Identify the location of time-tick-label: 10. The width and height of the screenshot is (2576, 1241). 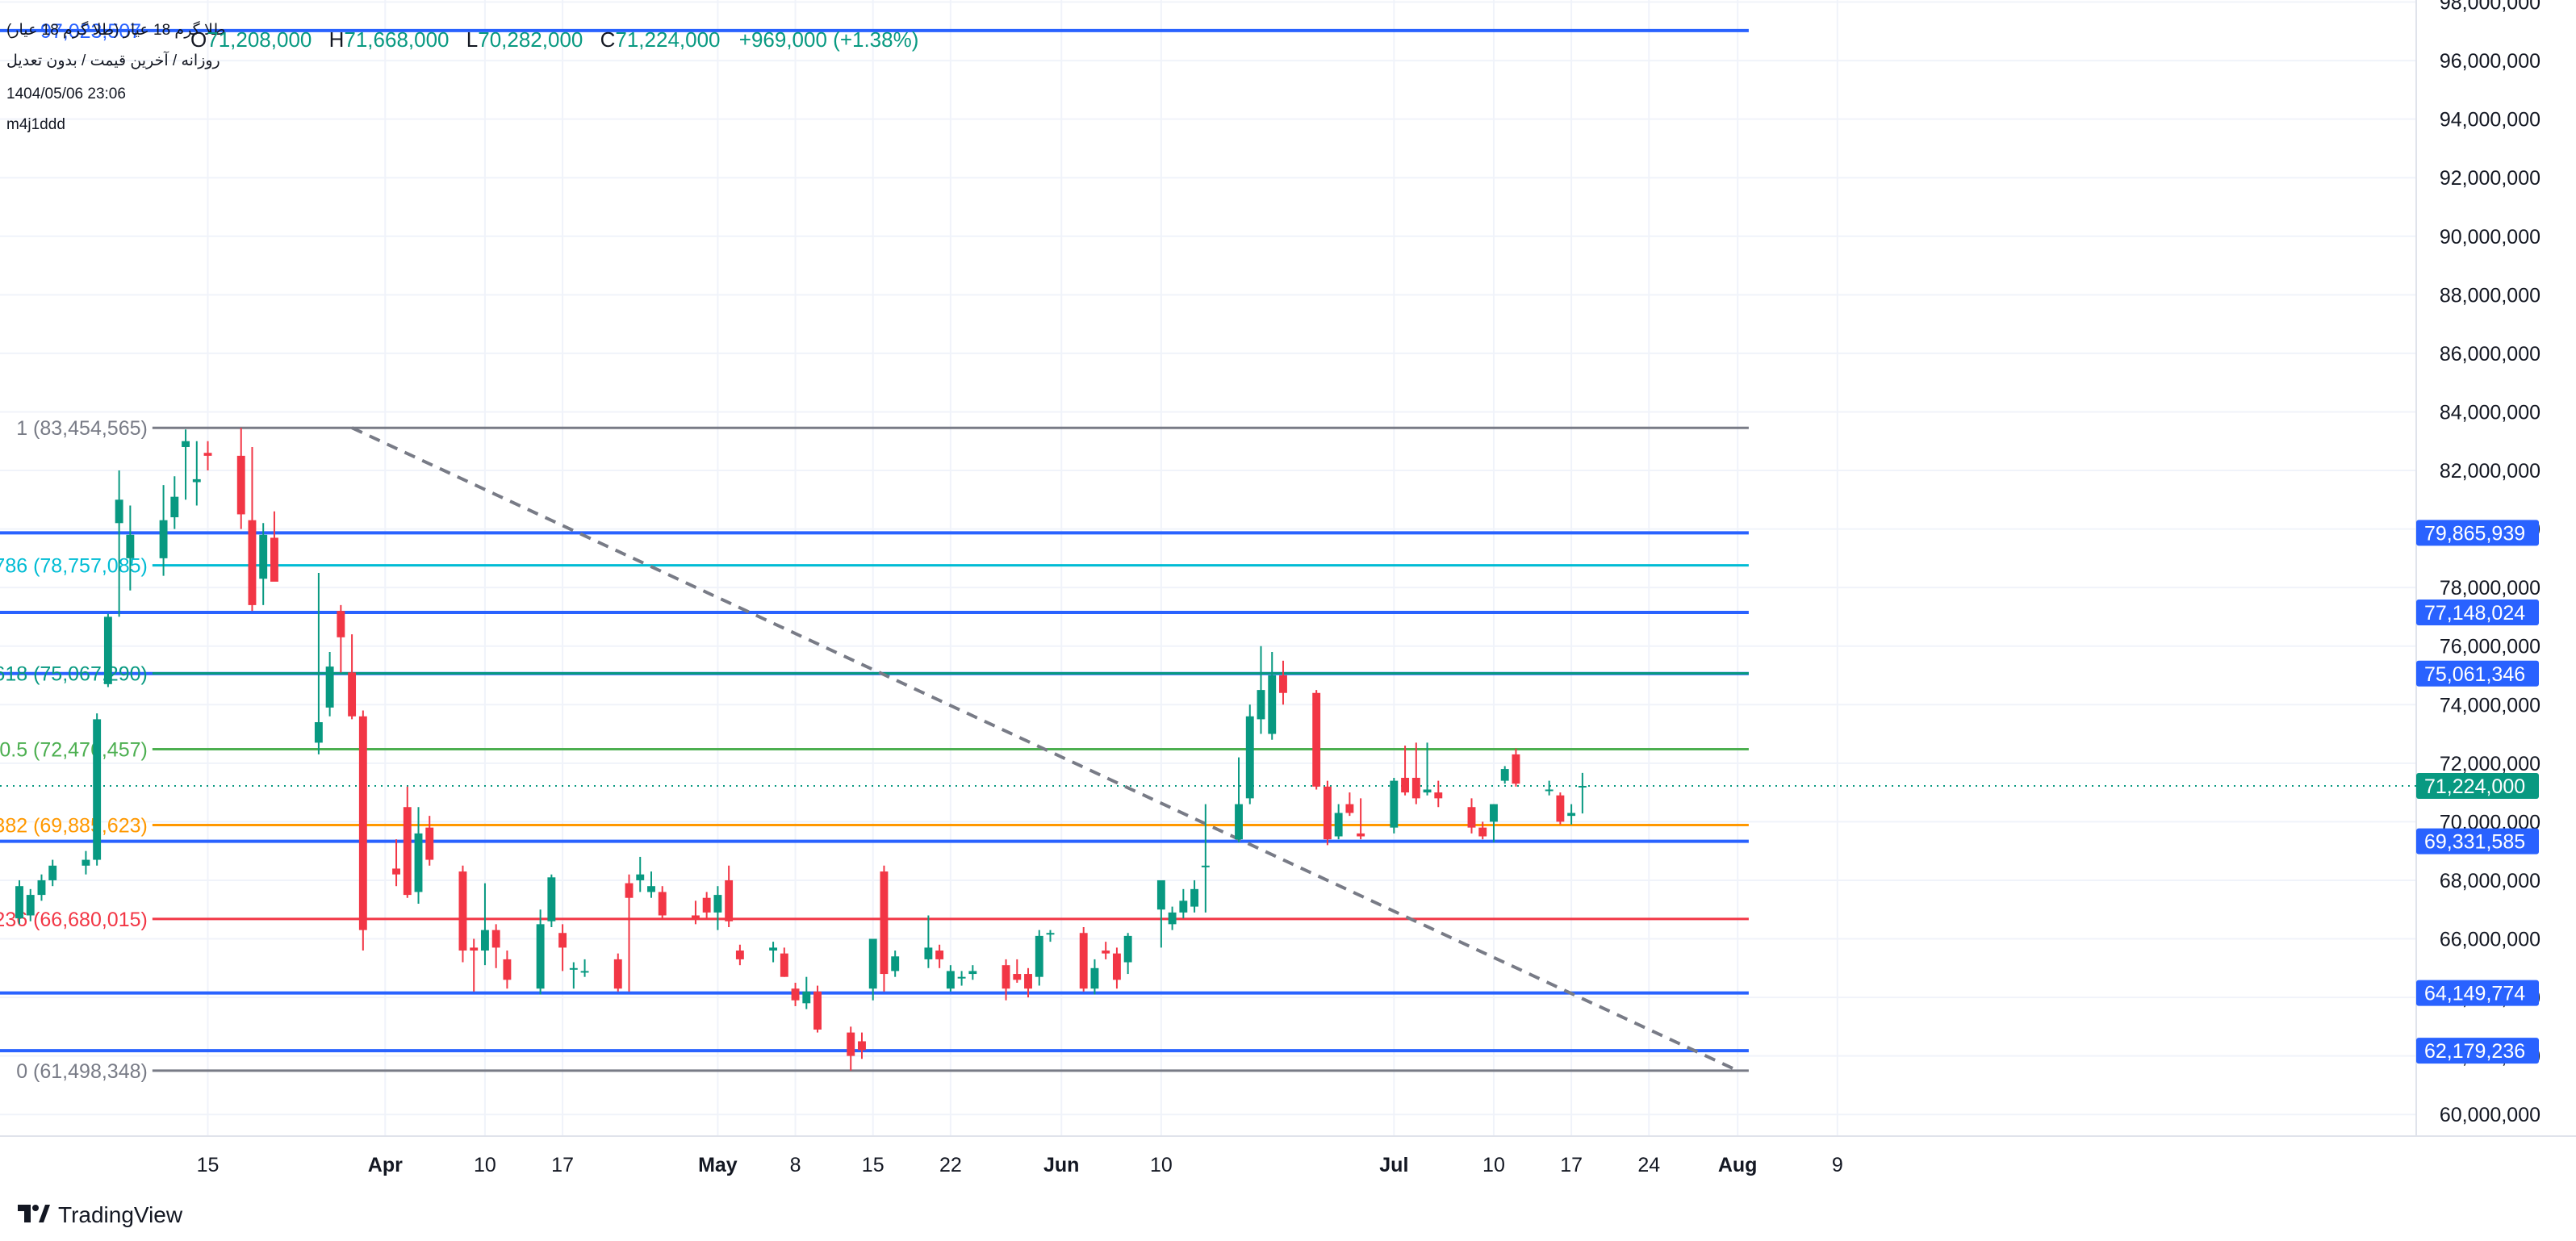
(485, 1165).